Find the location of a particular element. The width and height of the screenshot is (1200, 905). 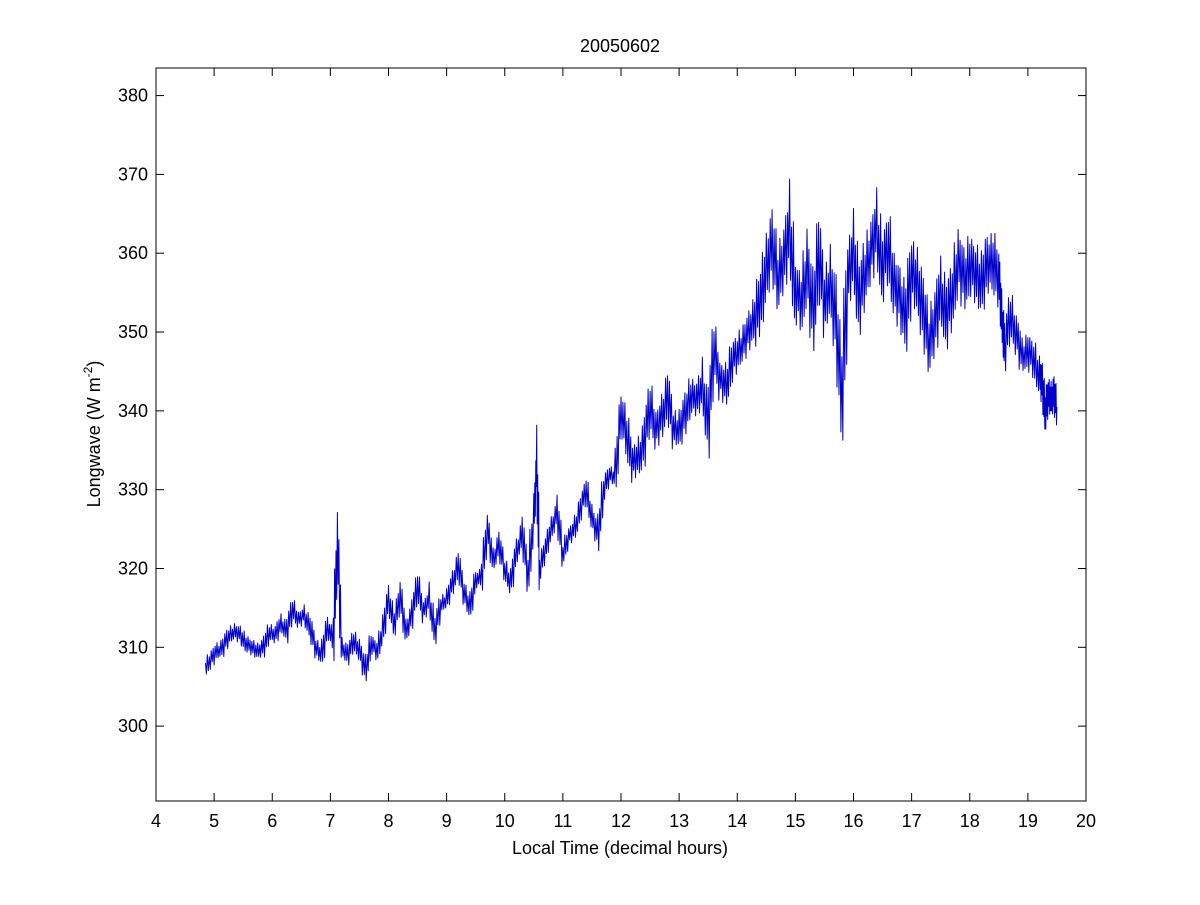

x-tick-label-13: 17 is located at coordinates (912, 821).